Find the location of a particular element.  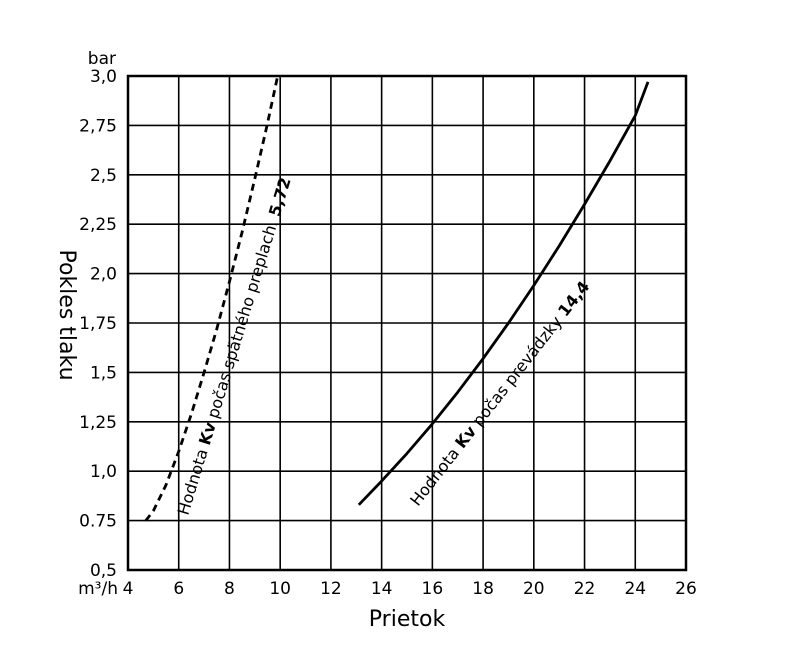

series-label-operation: Hodnota Kv počas prevádzky 14,4 is located at coordinates (499, 393).